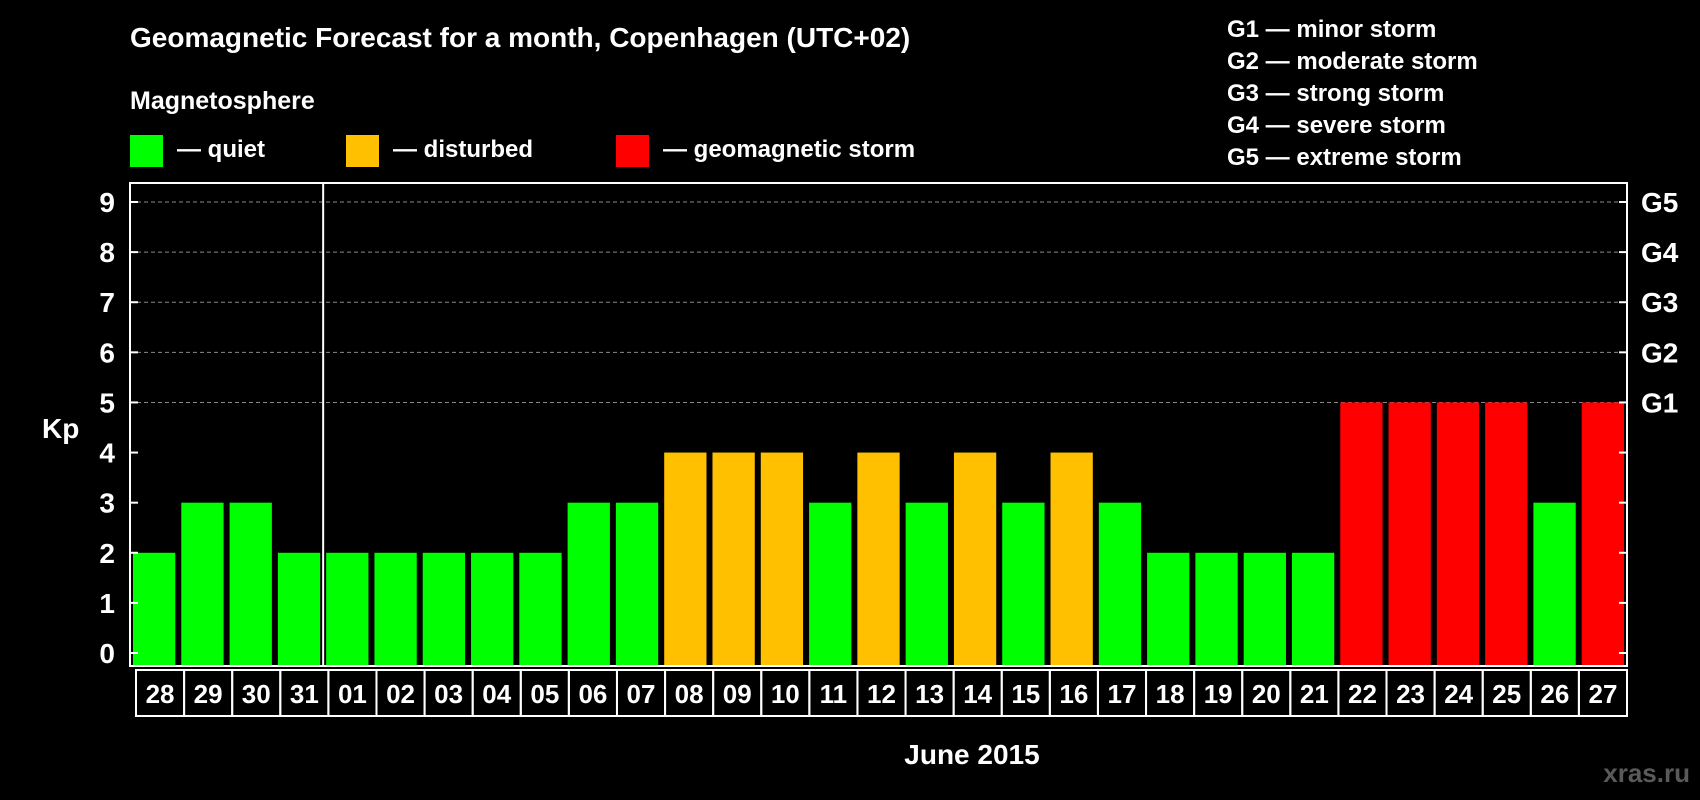  I want to click on right-label-g1: G1, so click(1659, 402).